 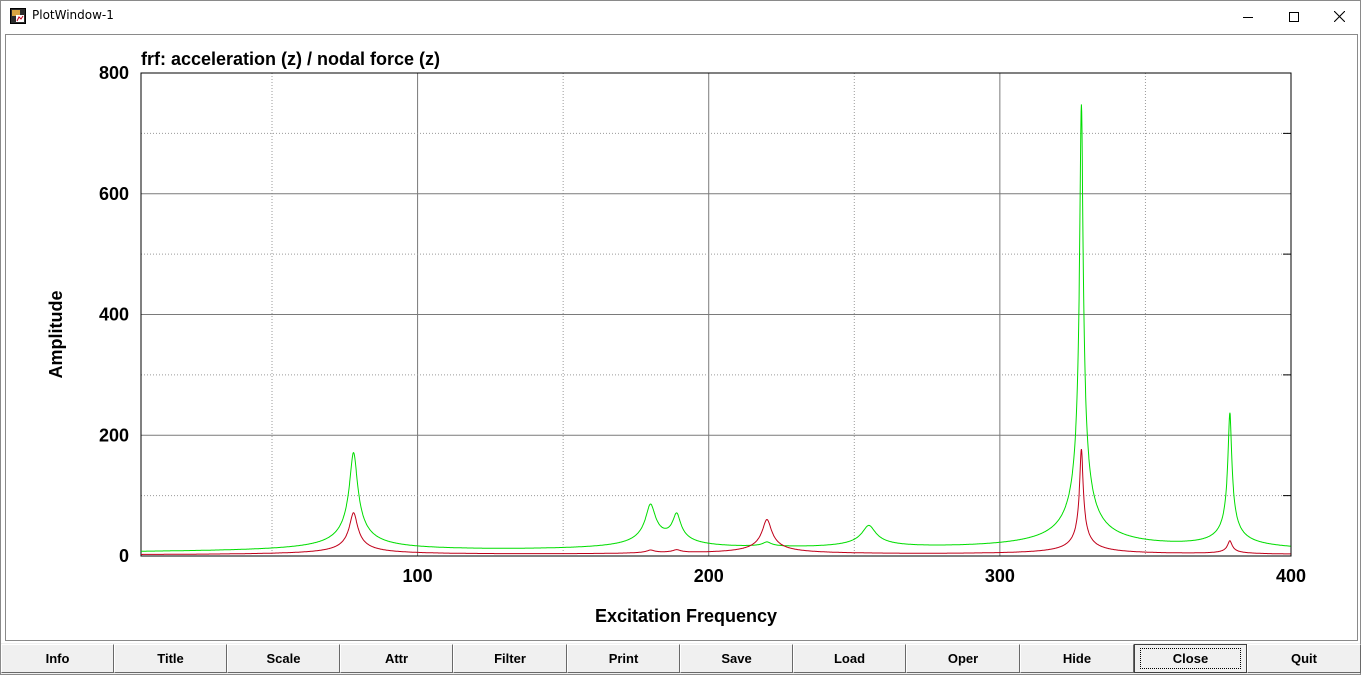 I want to click on plot-title: frf: acceleration (z) / nodal force (z), so click(x=290, y=59).